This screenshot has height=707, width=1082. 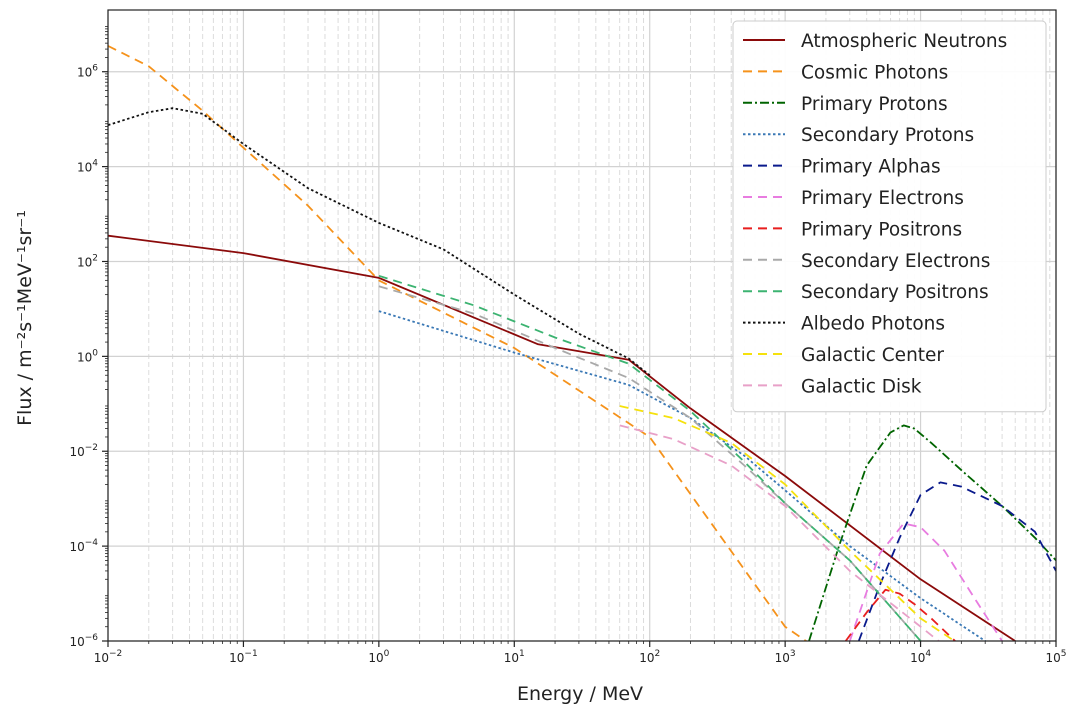 I want to click on series-line-primary-alphas, so click(x=956, y=561).